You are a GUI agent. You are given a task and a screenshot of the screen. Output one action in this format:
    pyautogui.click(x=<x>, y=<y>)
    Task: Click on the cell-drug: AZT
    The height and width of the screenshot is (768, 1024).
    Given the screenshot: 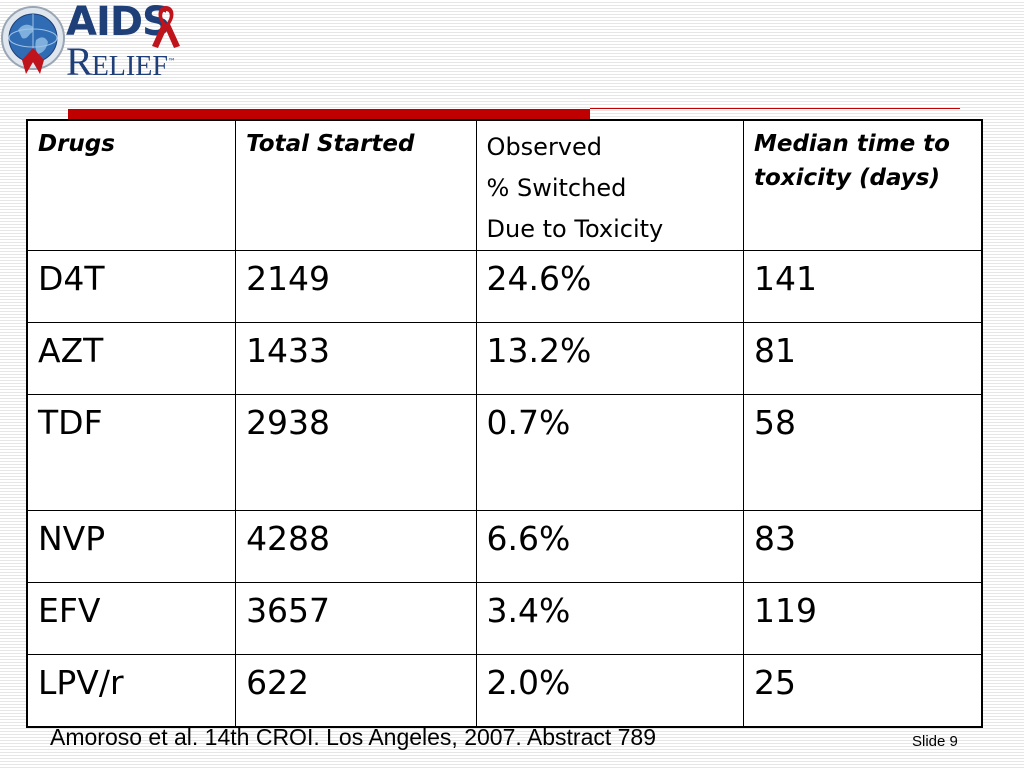 What is the action you would take?
    pyautogui.click(x=131, y=358)
    